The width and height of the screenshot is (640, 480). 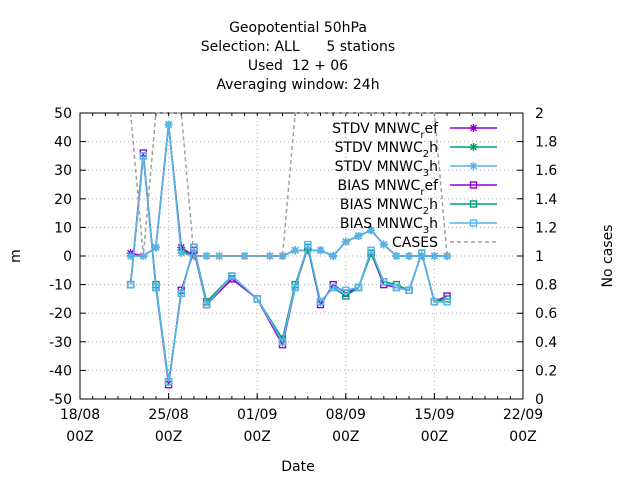 I want to click on y2-tick-label: 1.6, so click(x=546, y=171).